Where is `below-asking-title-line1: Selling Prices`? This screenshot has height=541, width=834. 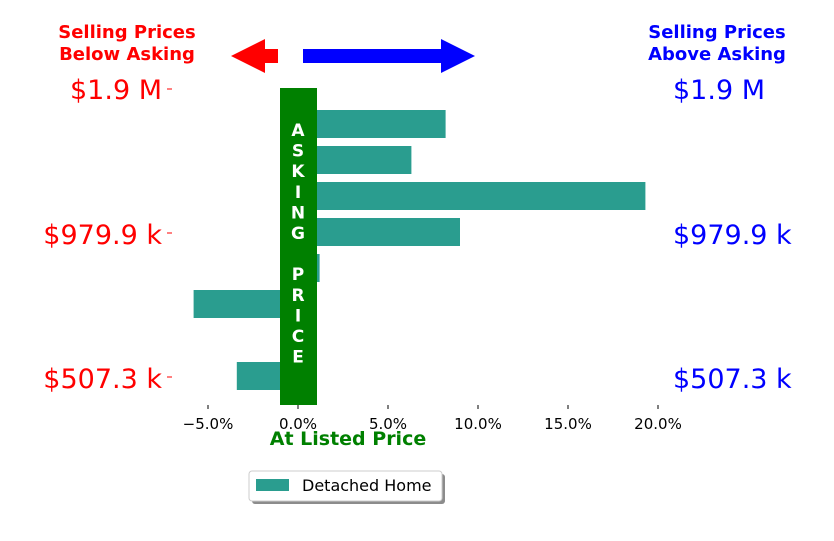 below-asking-title-line1: Selling Prices is located at coordinates (126, 32).